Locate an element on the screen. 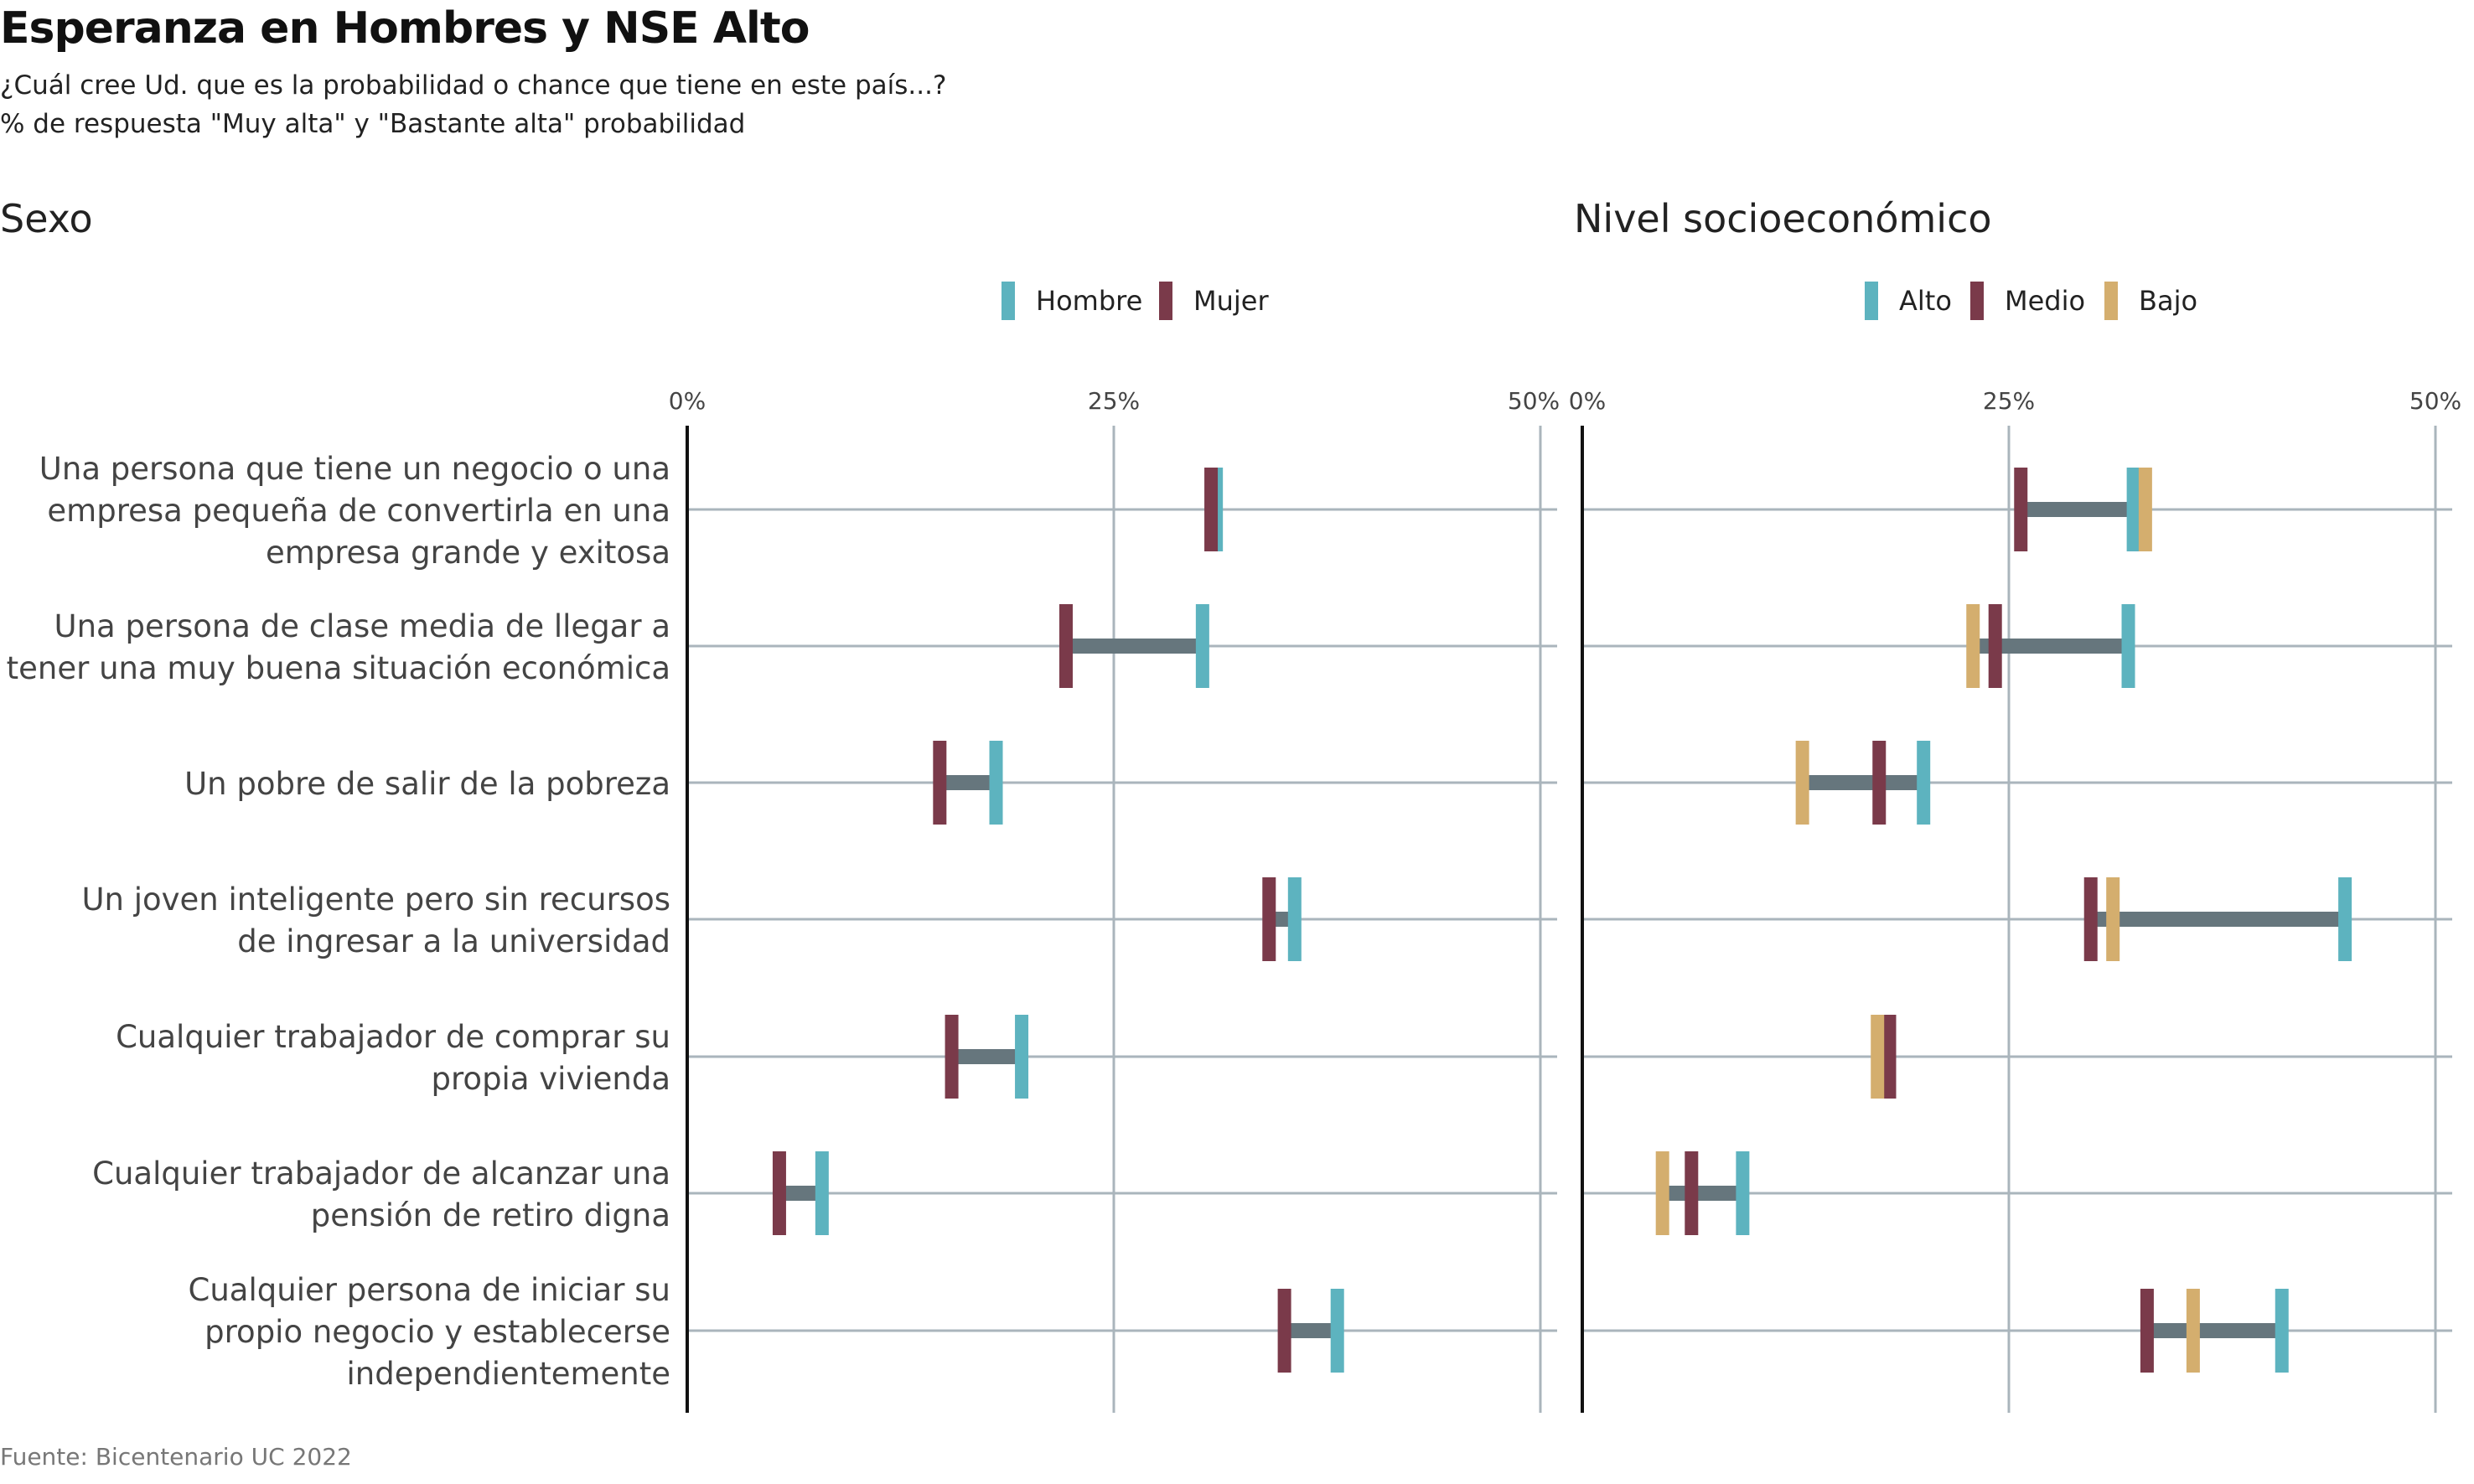  category-label: de ingresar a la universidad is located at coordinates (454, 941).